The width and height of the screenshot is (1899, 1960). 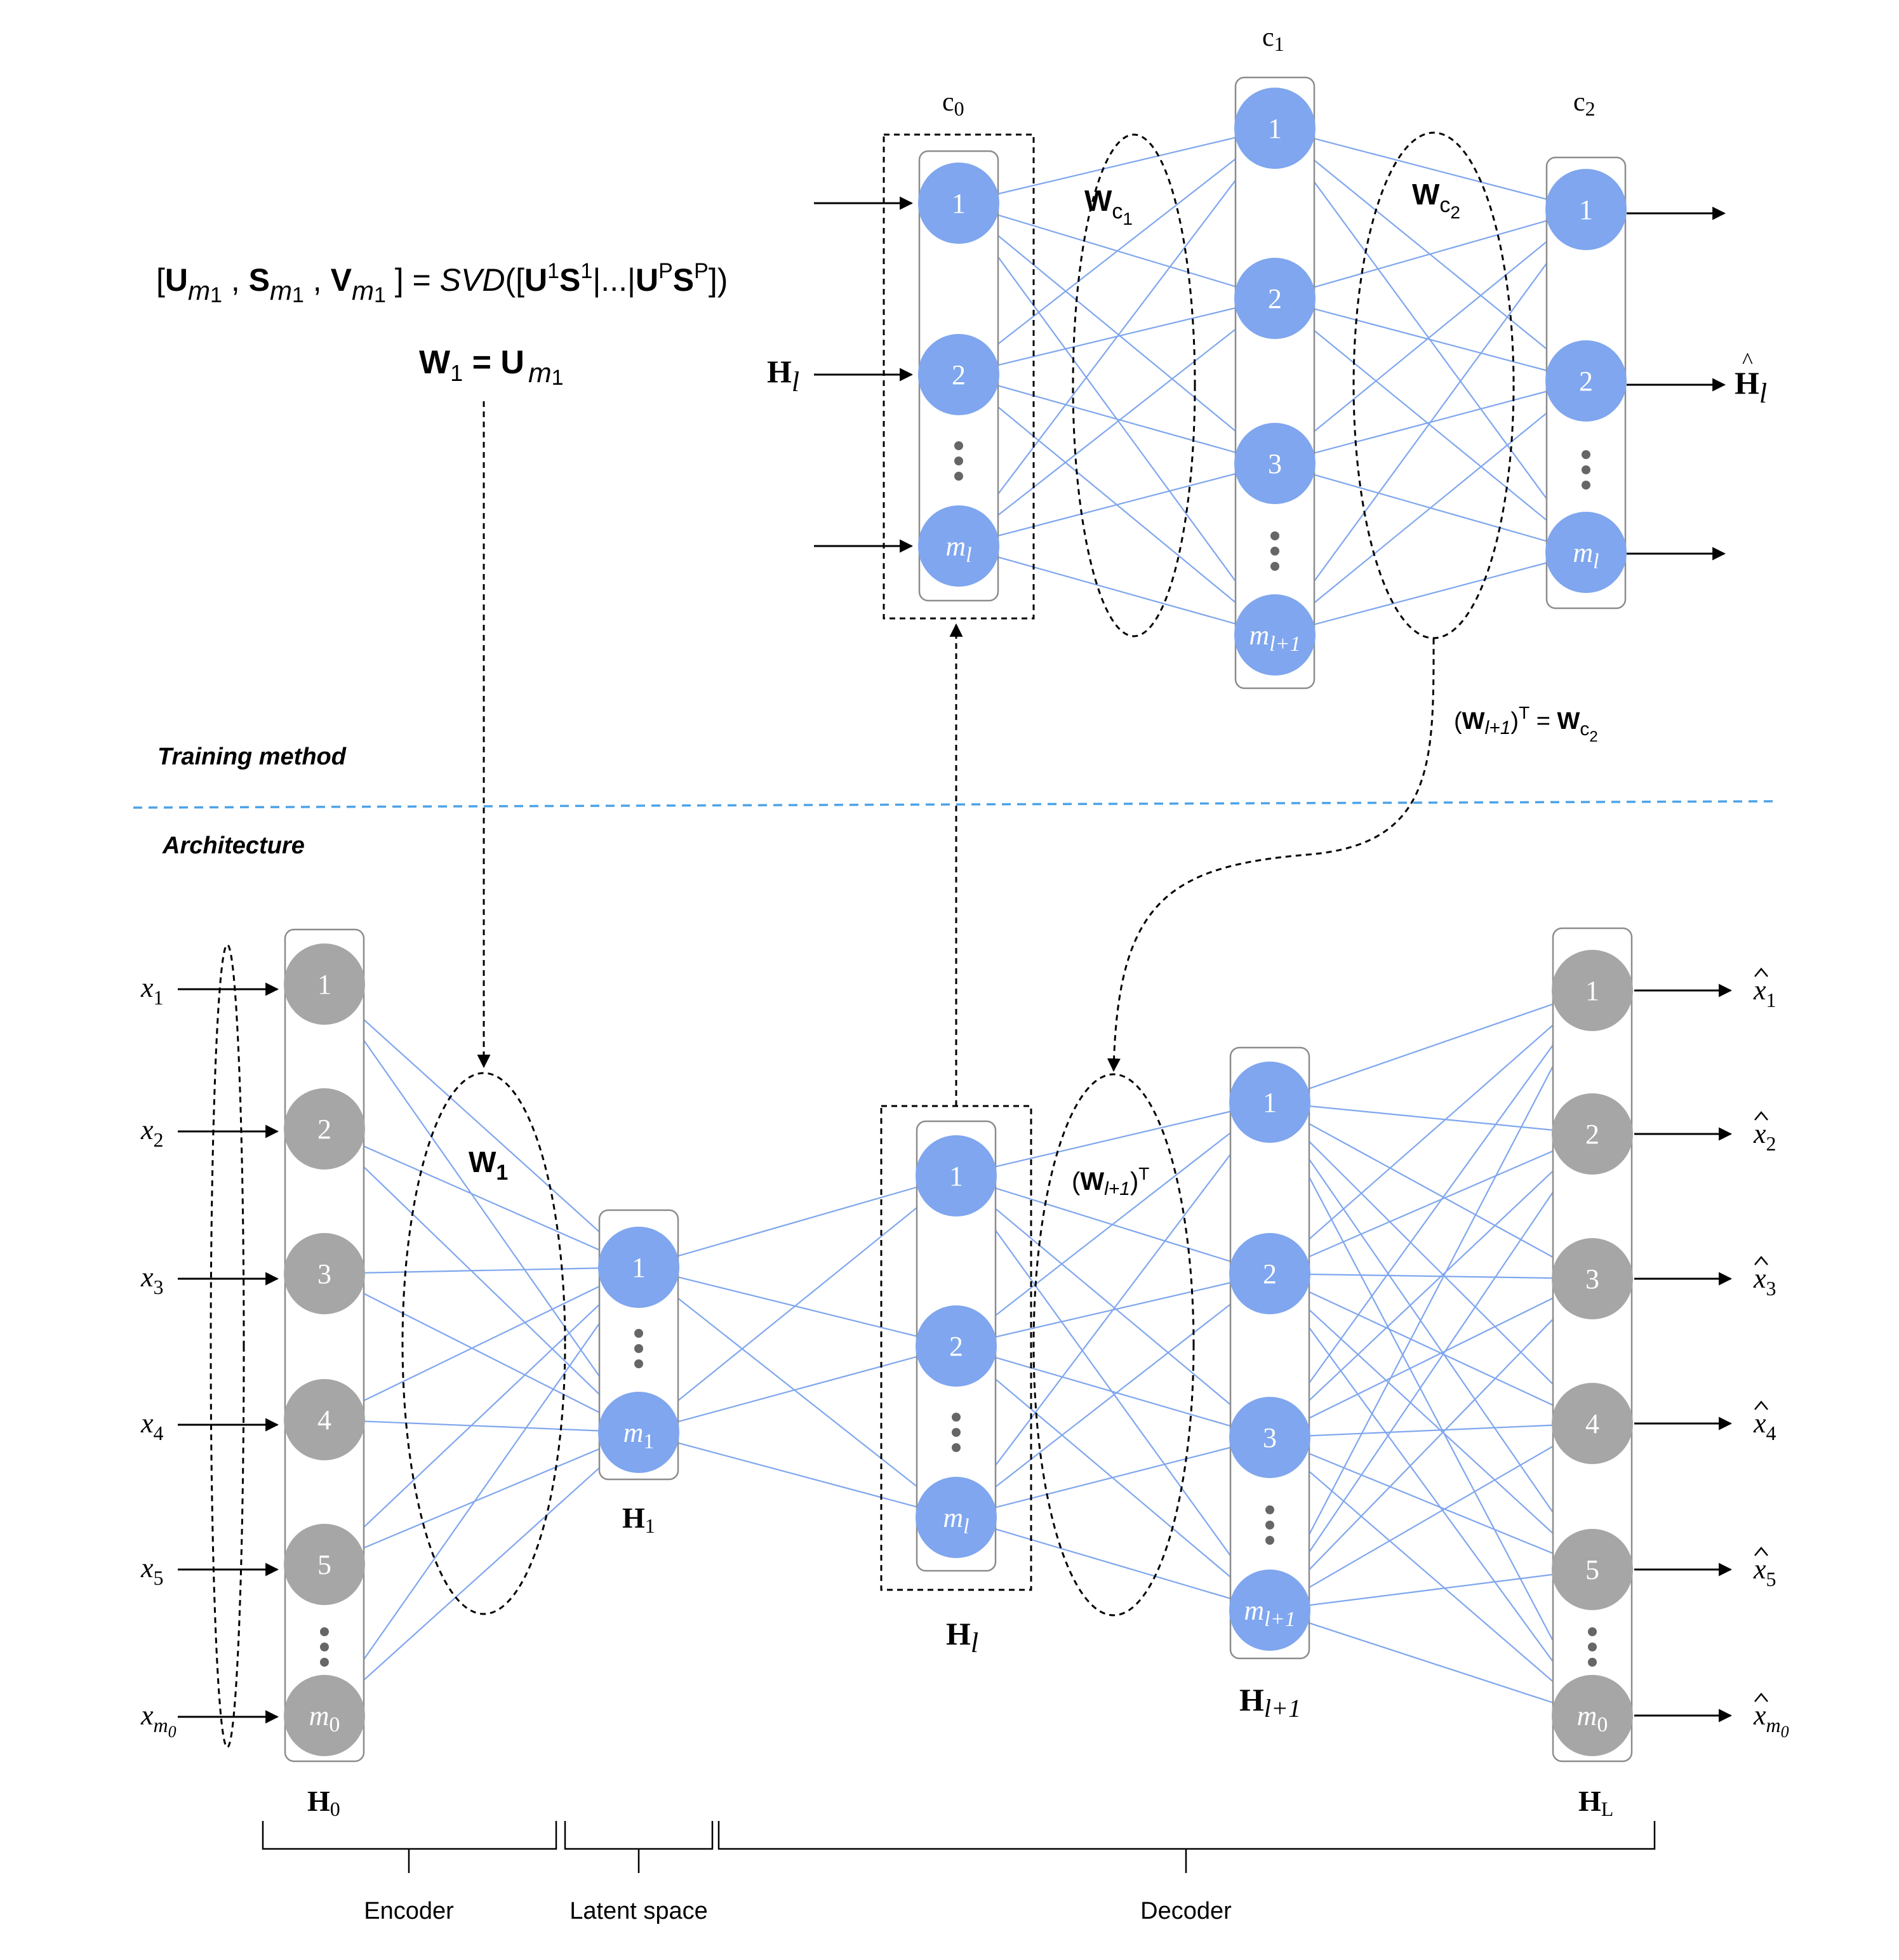 I want to click on hL-ellipsis, so click(x=1593, y=1647).